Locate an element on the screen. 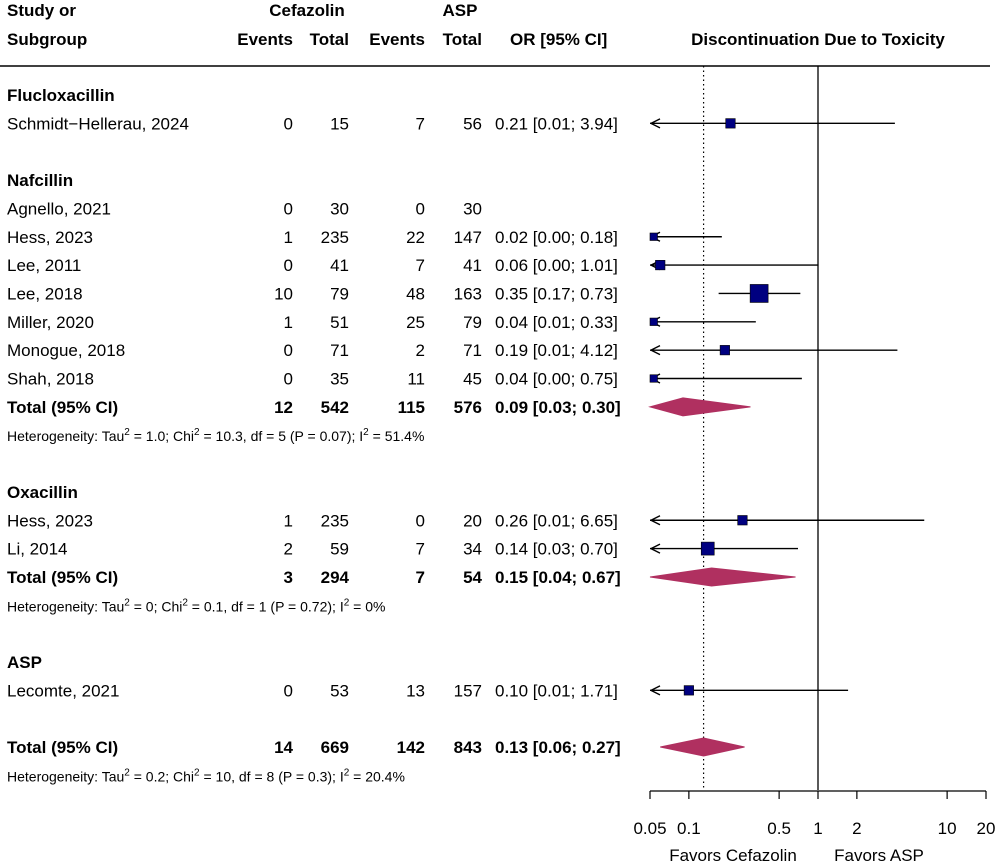  total-asp: 163 is located at coordinates (468, 293).